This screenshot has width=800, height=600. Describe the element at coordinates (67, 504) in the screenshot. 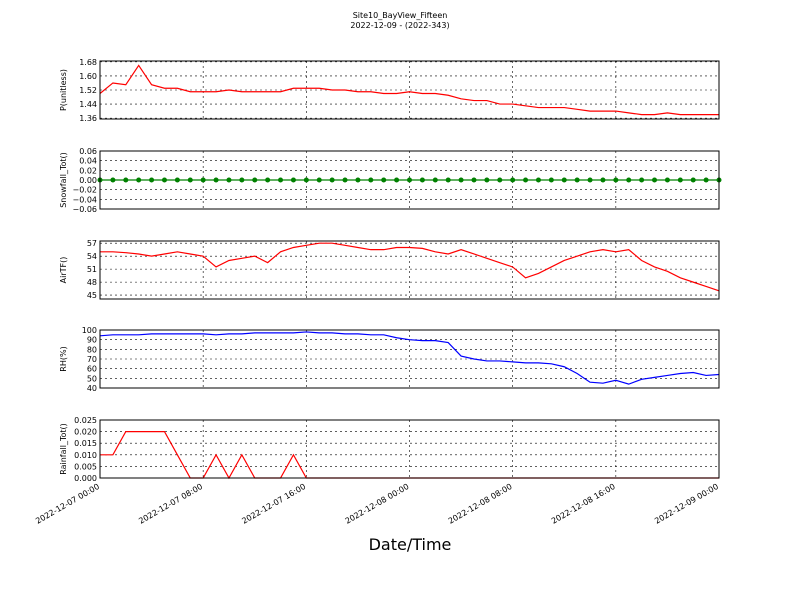

I see `x-tick-label: 2022-12-07 00:00` at that location.